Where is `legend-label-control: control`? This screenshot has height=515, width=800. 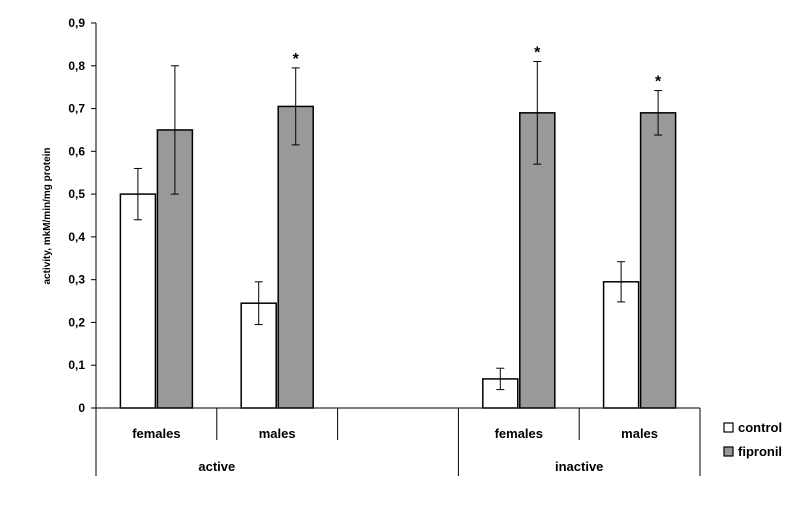
legend-label-control: control is located at coordinates (760, 427).